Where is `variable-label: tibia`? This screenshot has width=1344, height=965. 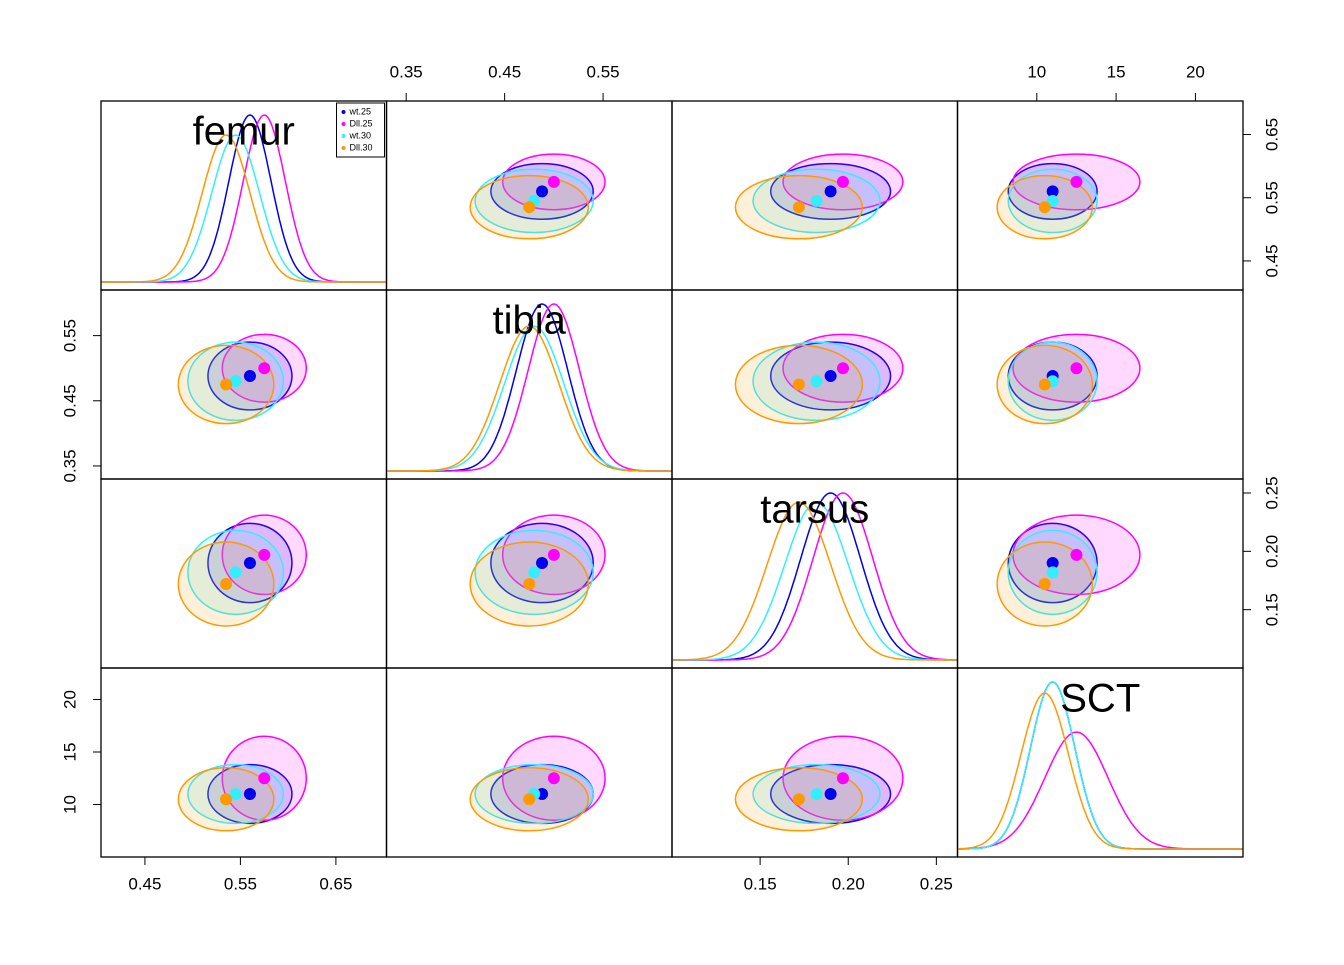
variable-label: tibia is located at coordinates (530, 321).